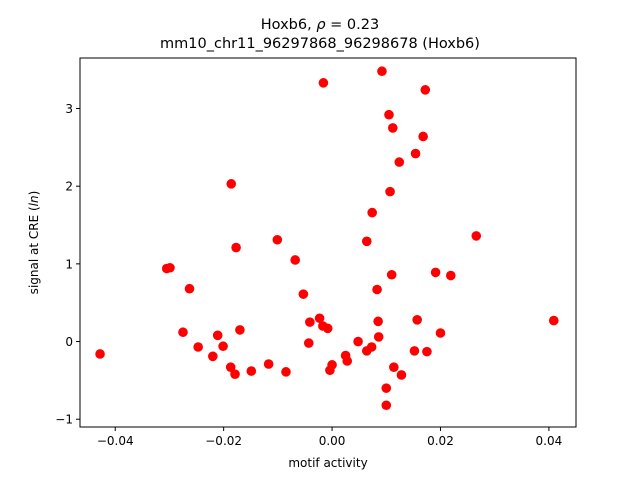 The image size is (640, 480). I want to click on y-axis-ticks: −1 0 1 2 3, so click(67, 264).